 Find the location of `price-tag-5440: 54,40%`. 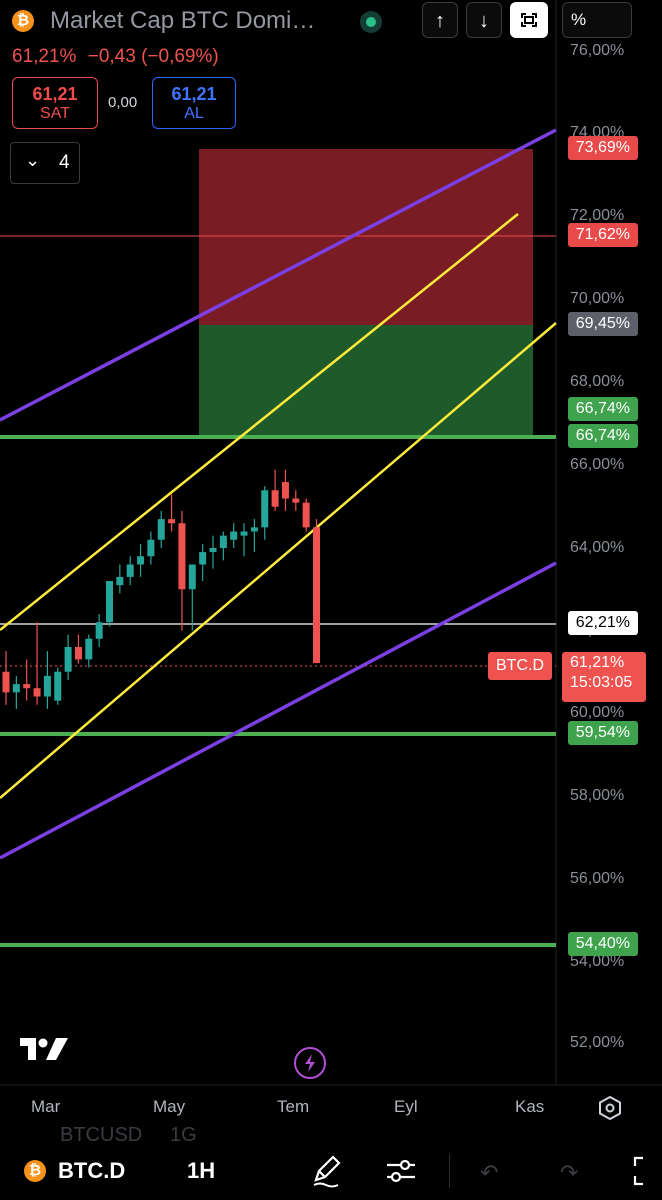

price-tag-5440: 54,40% is located at coordinates (602, 944).